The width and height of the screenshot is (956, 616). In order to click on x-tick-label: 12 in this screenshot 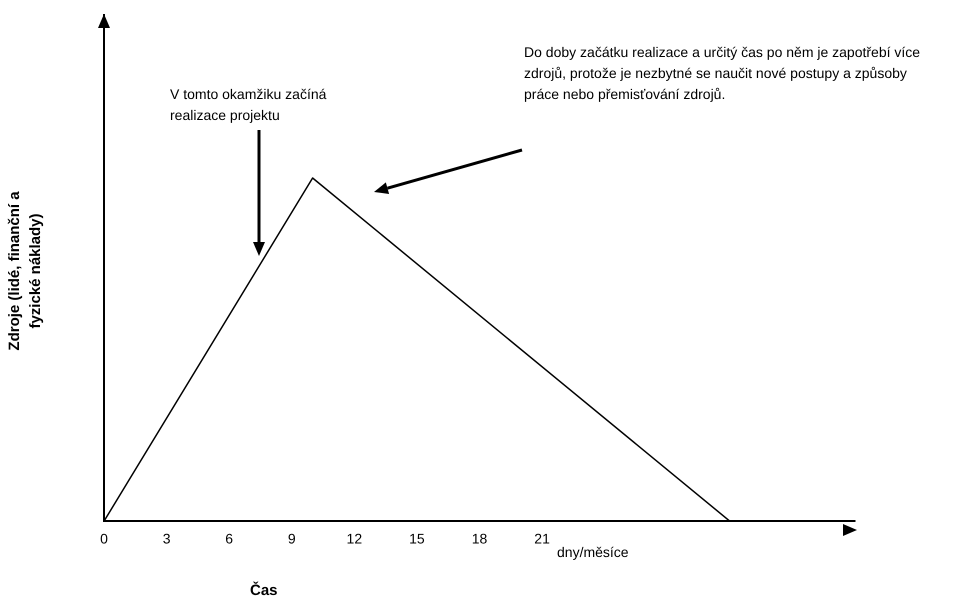, I will do `click(354, 538)`.